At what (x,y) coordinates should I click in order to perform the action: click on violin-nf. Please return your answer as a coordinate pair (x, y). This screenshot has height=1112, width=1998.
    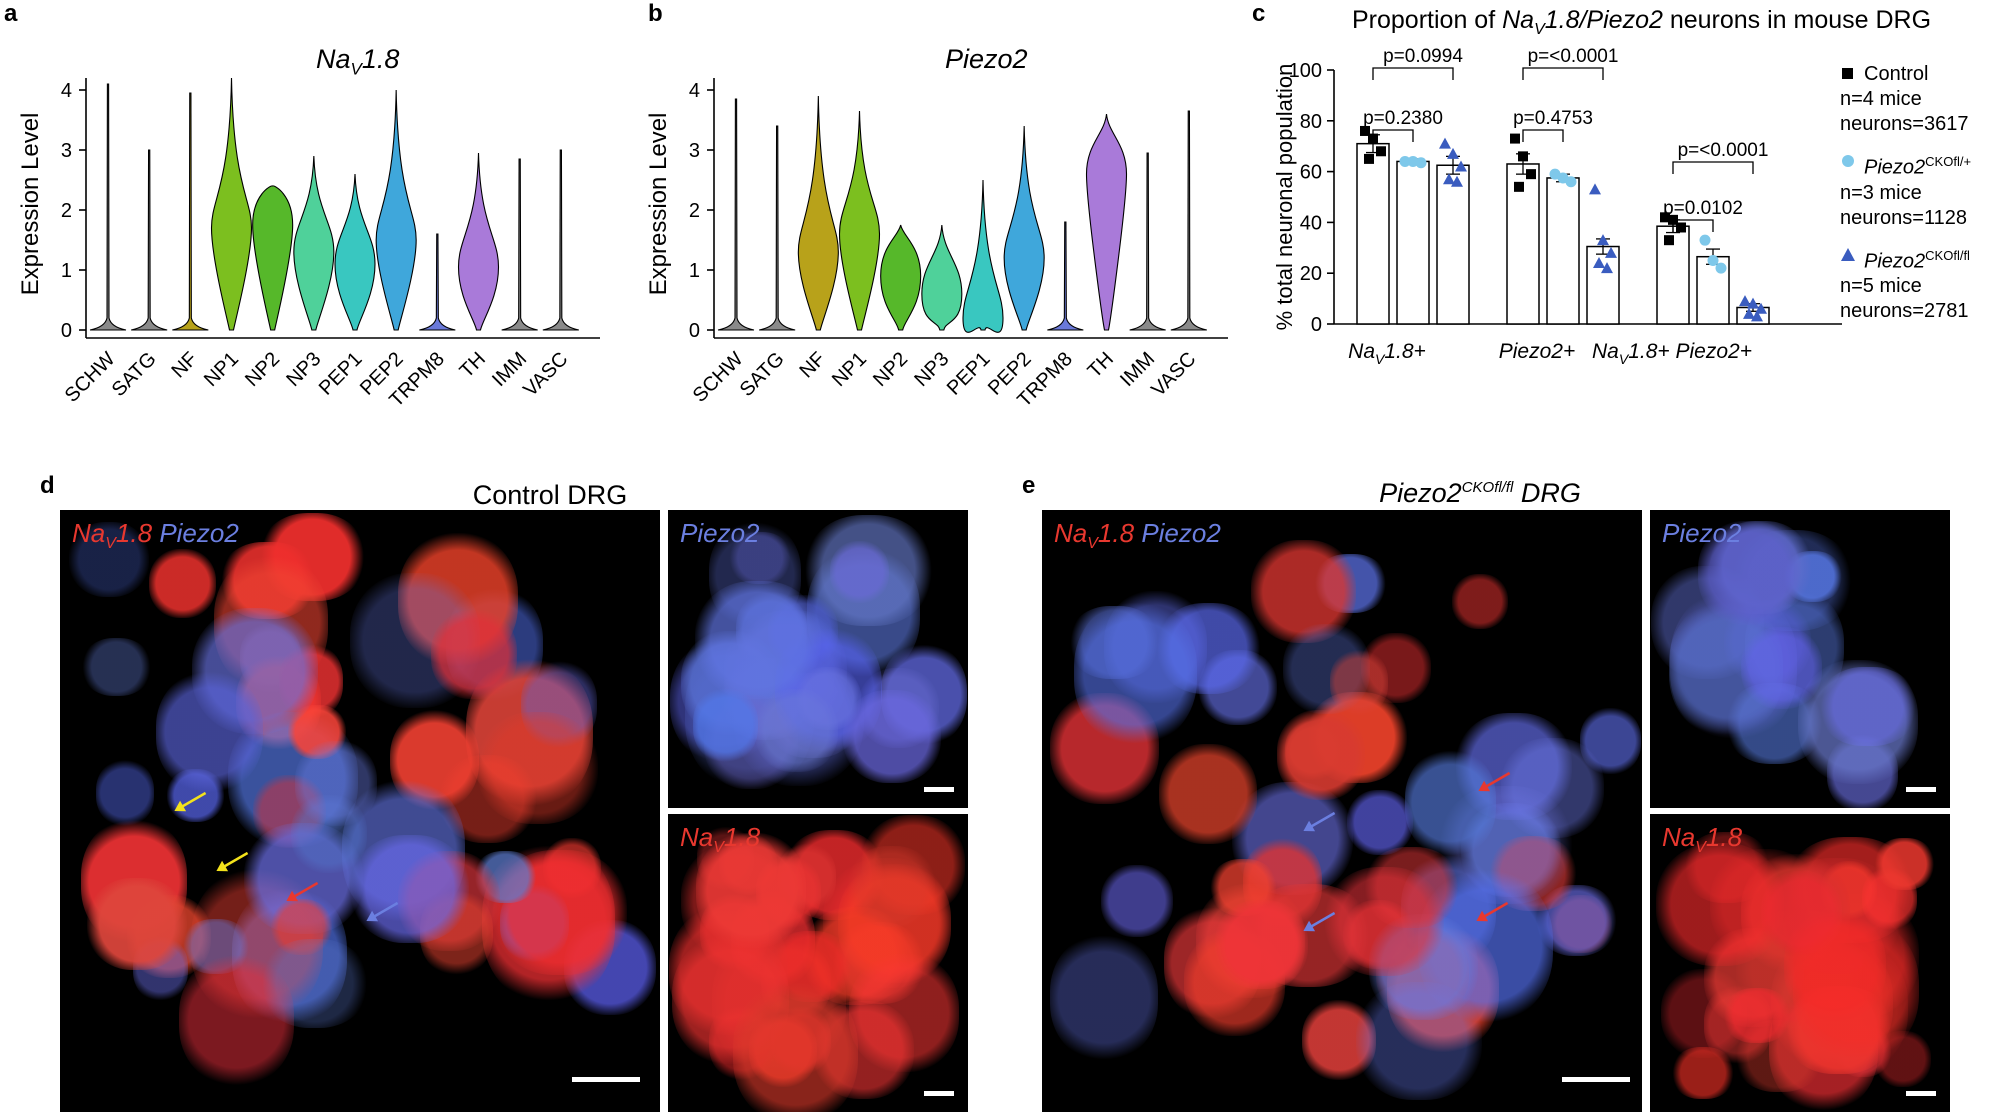
    Looking at the image, I should click on (818, 213).